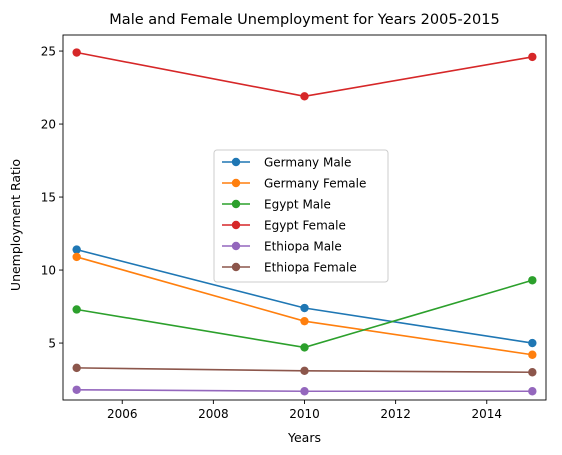 The width and height of the screenshot is (562, 455). Describe the element at coordinates (48, 125) in the screenshot. I see `y-tick-label-3: 20` at that location.